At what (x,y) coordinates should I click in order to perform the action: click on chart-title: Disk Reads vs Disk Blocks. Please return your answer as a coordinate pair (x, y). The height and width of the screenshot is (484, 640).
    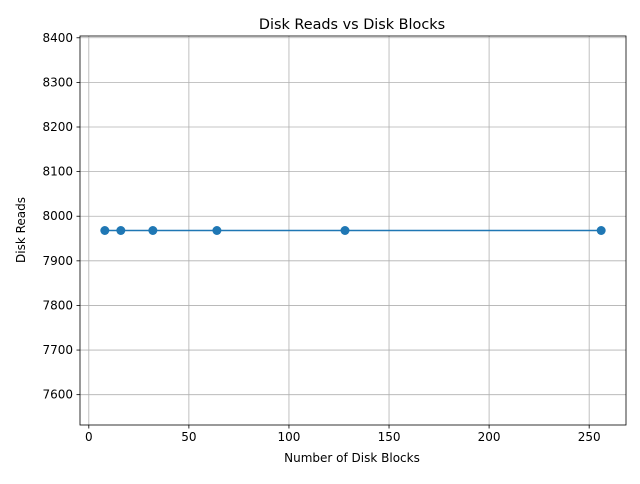
    Looking at the image, I should click on (352, 25).